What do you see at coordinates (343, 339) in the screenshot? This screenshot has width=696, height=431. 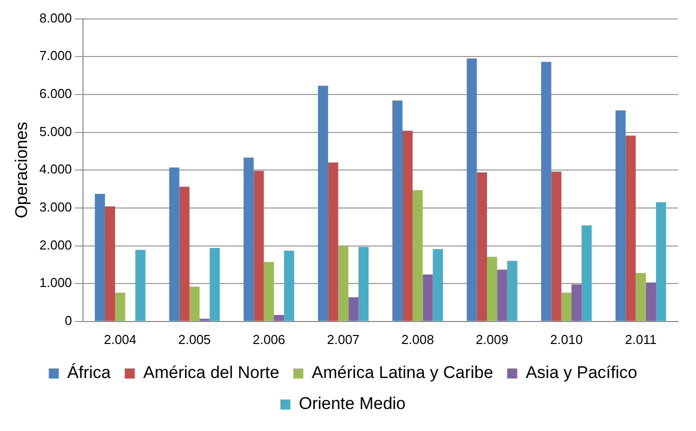 I see `x-tick-label: 2.007` at bounding box center [343, 339].